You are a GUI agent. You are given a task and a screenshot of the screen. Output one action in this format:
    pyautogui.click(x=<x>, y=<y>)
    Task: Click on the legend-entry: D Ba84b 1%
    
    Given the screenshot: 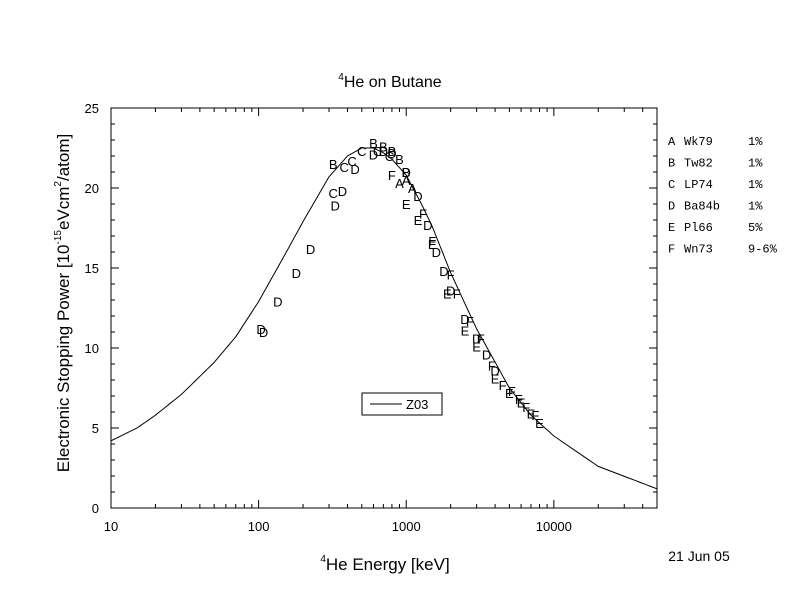 What is the action you would take?
    pyautogui.click(x=715, y=207)
    